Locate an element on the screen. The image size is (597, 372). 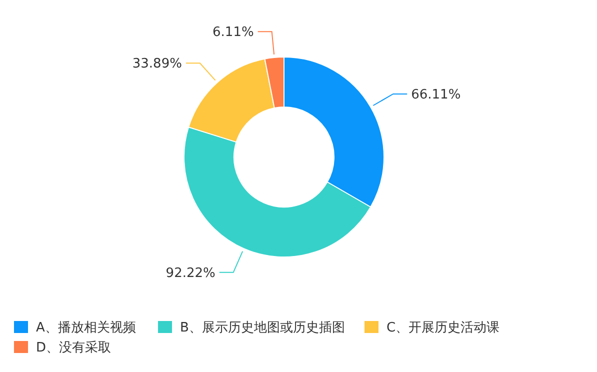
legend-label: A、播放相关视频 is located at coordinates (86, 328).